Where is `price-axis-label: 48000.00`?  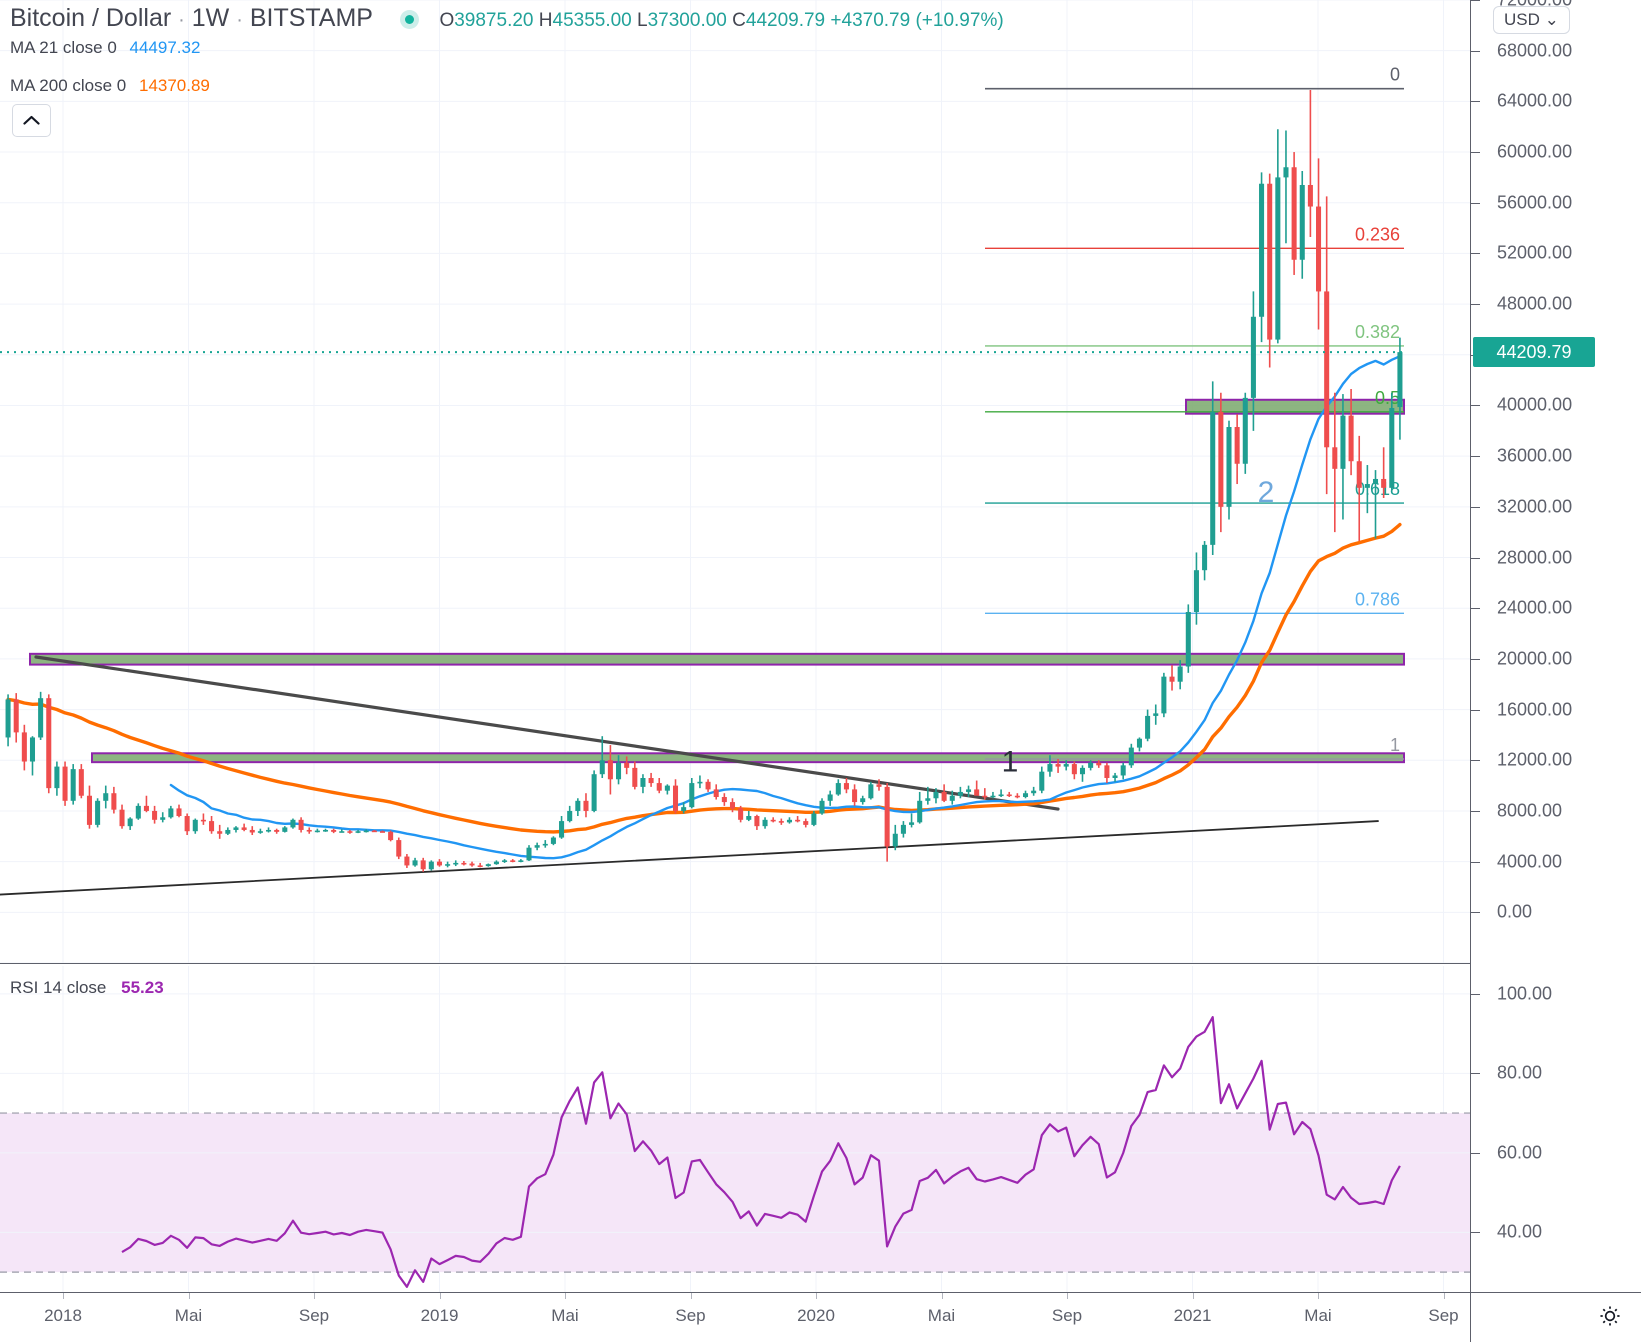
price-axis-label: 48000.00 is located at coordinates (1535, 303).